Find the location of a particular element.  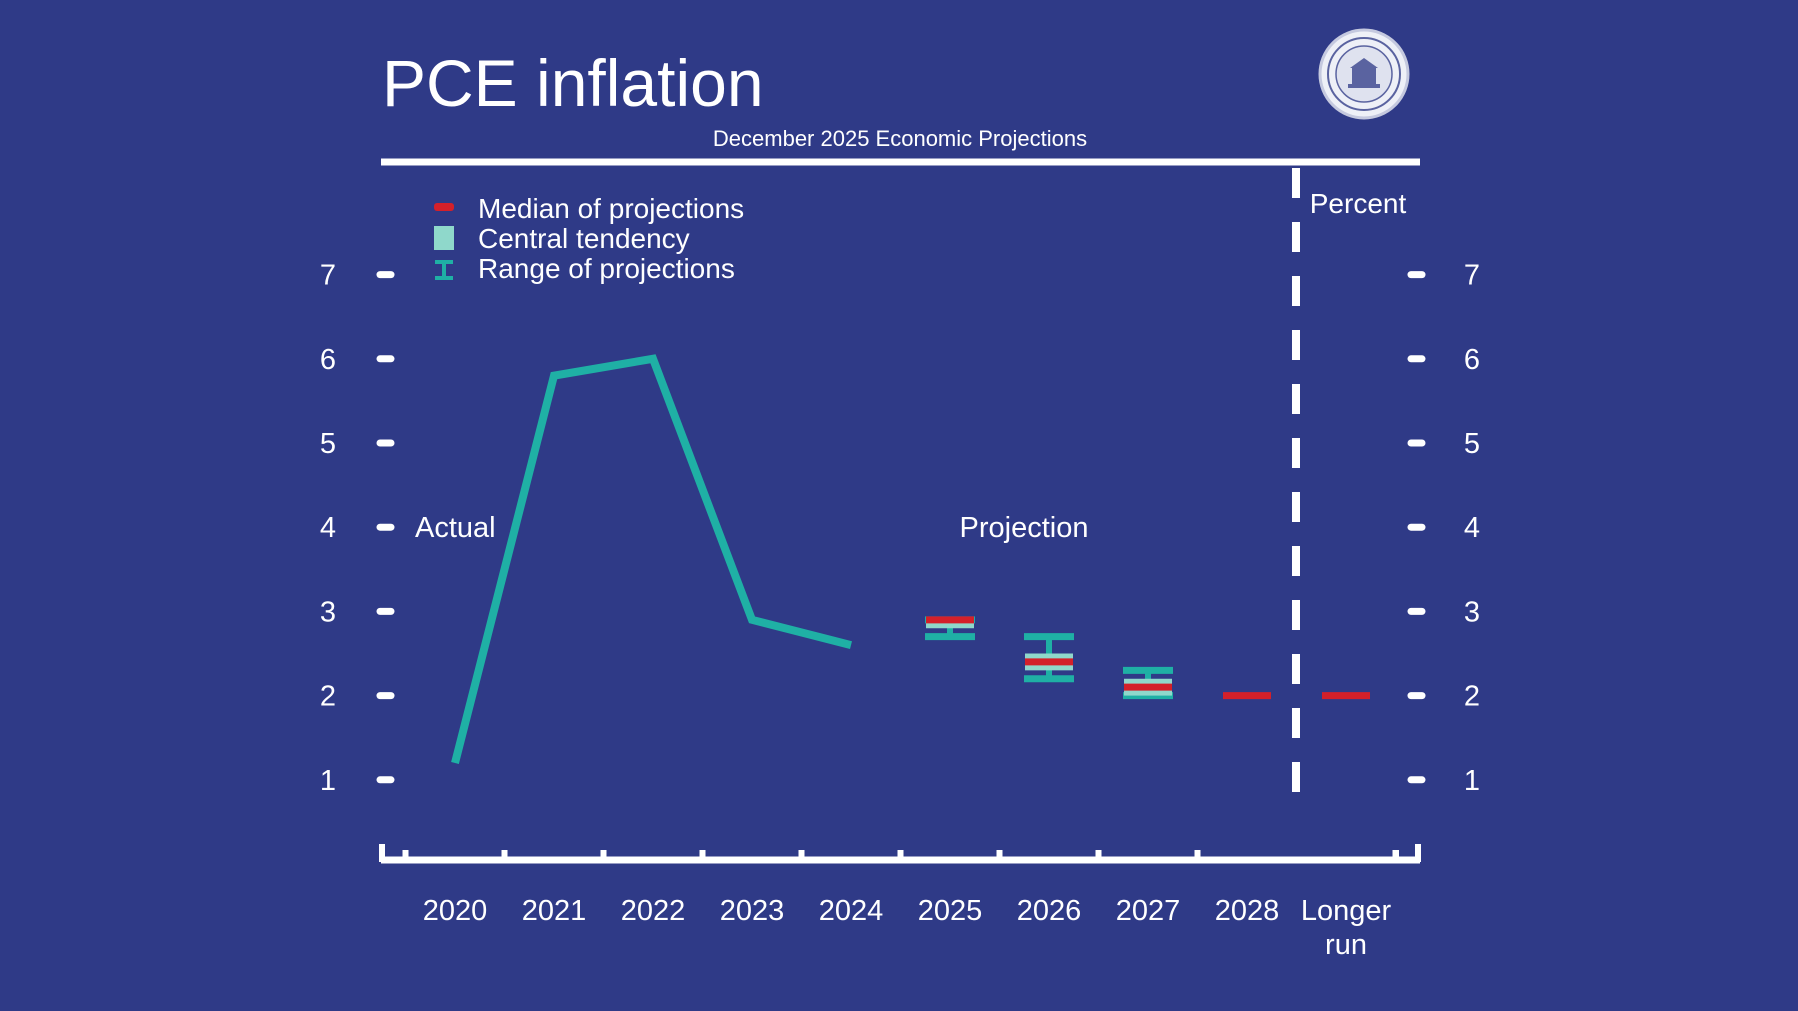

x-tick-label-line: 2027 is located at coordinates (1148, 911).